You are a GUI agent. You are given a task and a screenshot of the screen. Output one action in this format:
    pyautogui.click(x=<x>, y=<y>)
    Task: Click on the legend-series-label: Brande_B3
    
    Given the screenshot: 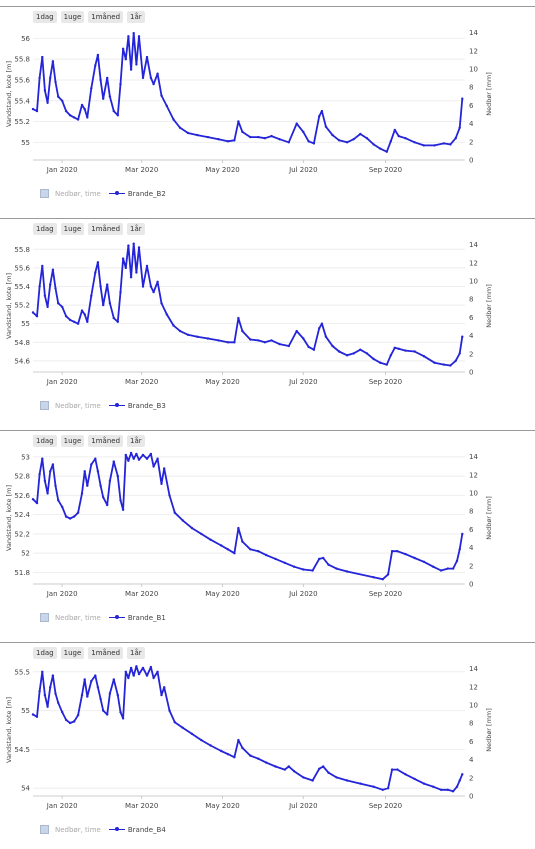 What is the action you would take?
    pyautogui.click(x=146, y=405)
    